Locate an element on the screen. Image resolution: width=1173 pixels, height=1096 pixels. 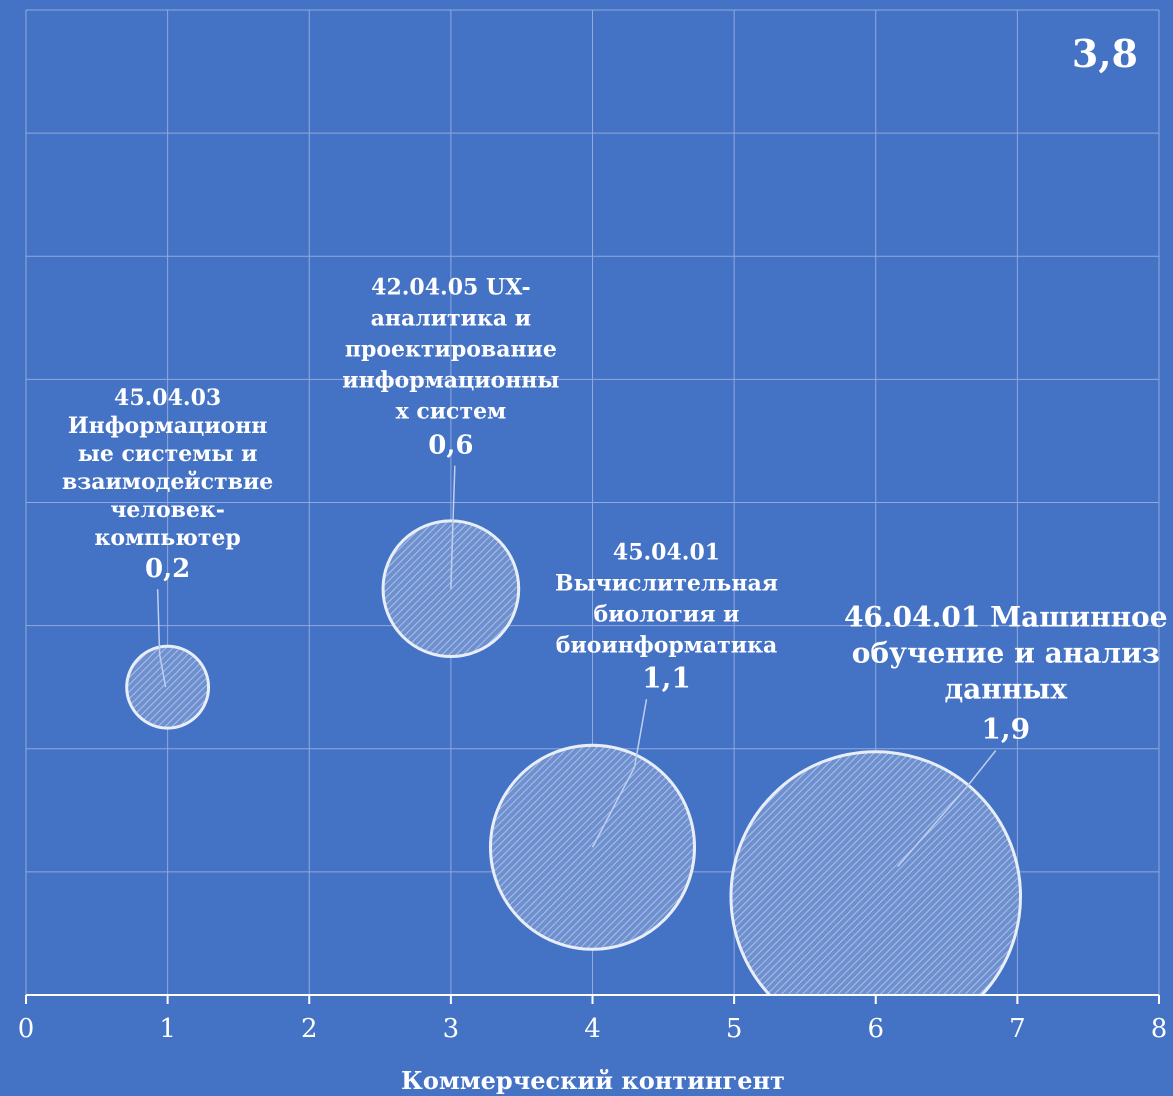
bubble-label-line: человек- is located at coordinates (167, 510).